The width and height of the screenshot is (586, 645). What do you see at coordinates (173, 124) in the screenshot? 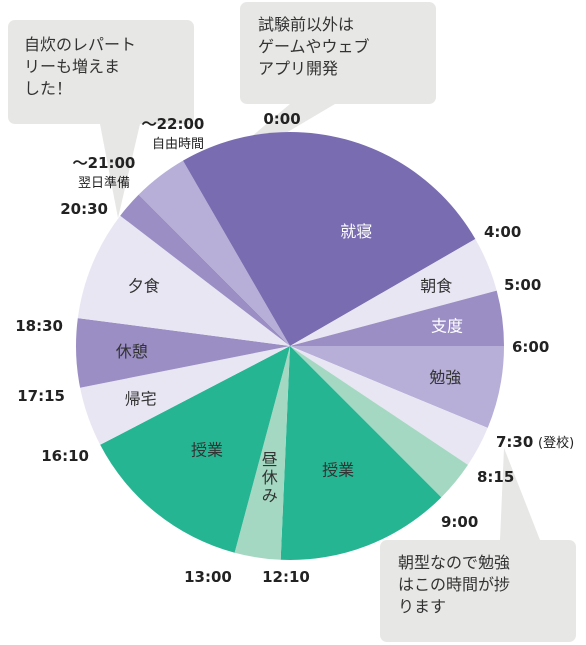
I see `time-tick-label: 〜22:00` at bounding box center [173, 124].